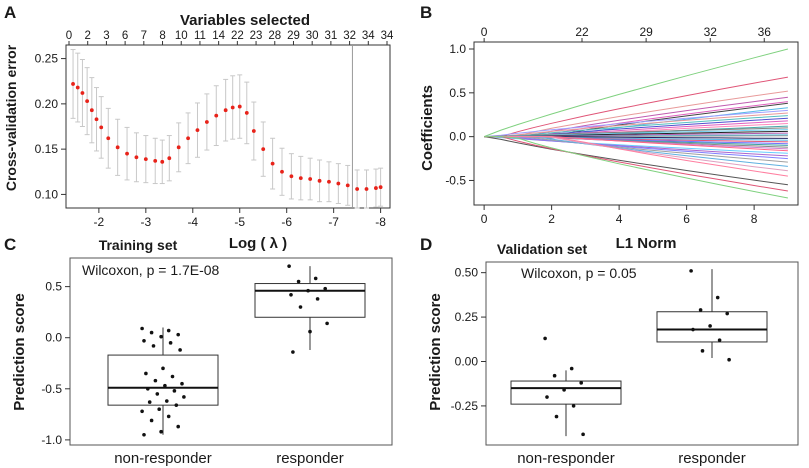  I want to click on panel-d-cat-responder: responder, so click(712, 458).